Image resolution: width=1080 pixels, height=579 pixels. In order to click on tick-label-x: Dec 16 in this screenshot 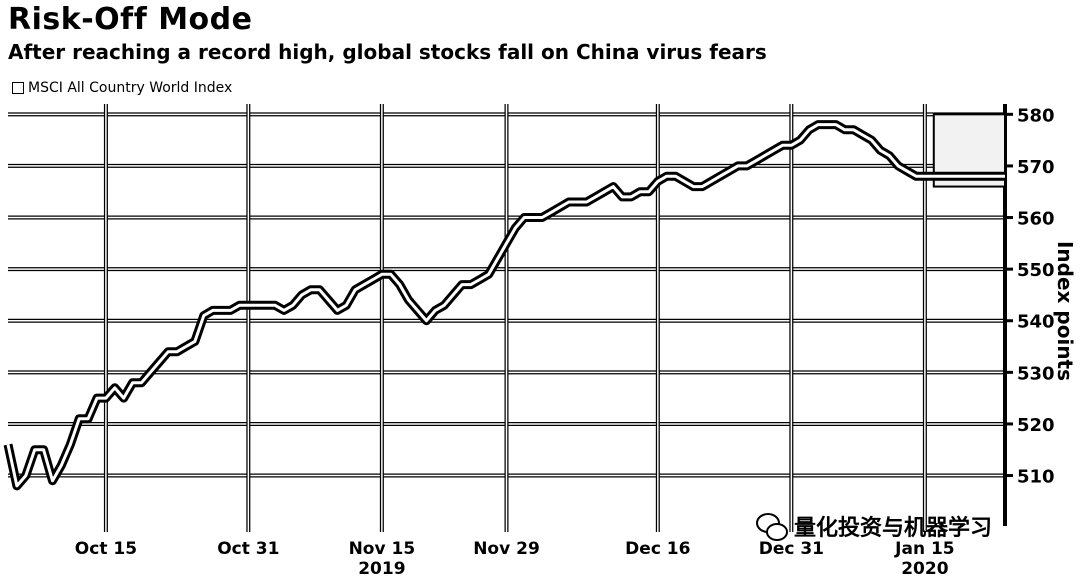, I will do `click(657, 549)`.